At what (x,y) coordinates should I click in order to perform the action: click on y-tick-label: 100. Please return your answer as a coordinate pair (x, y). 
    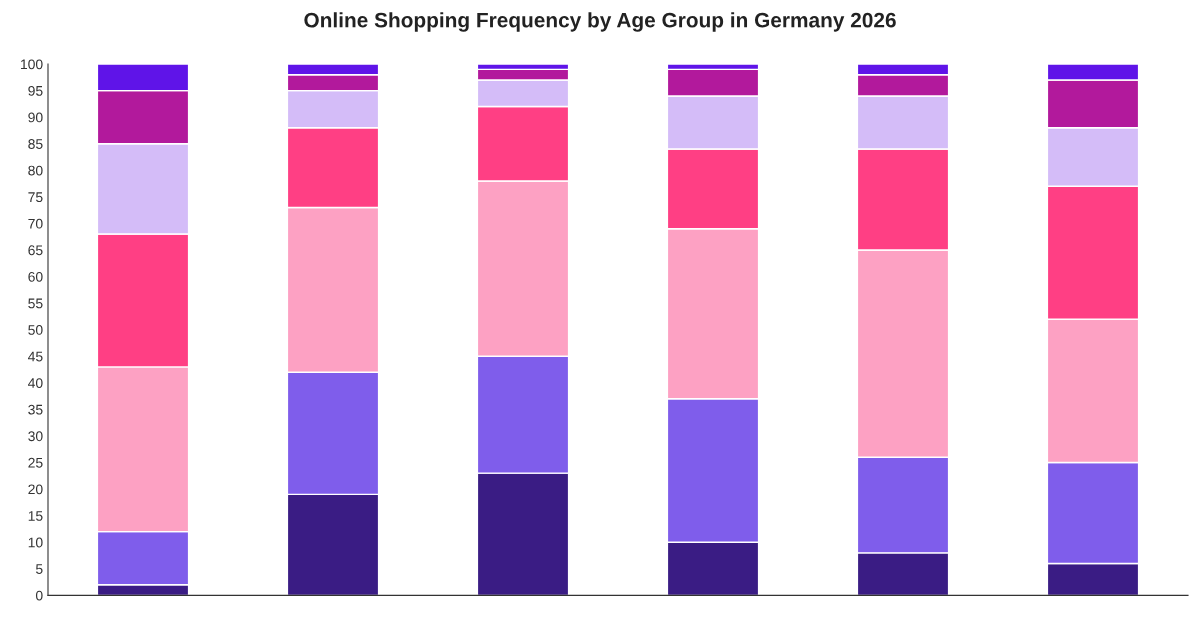
    Looking at the image, I should click on (32, 64).